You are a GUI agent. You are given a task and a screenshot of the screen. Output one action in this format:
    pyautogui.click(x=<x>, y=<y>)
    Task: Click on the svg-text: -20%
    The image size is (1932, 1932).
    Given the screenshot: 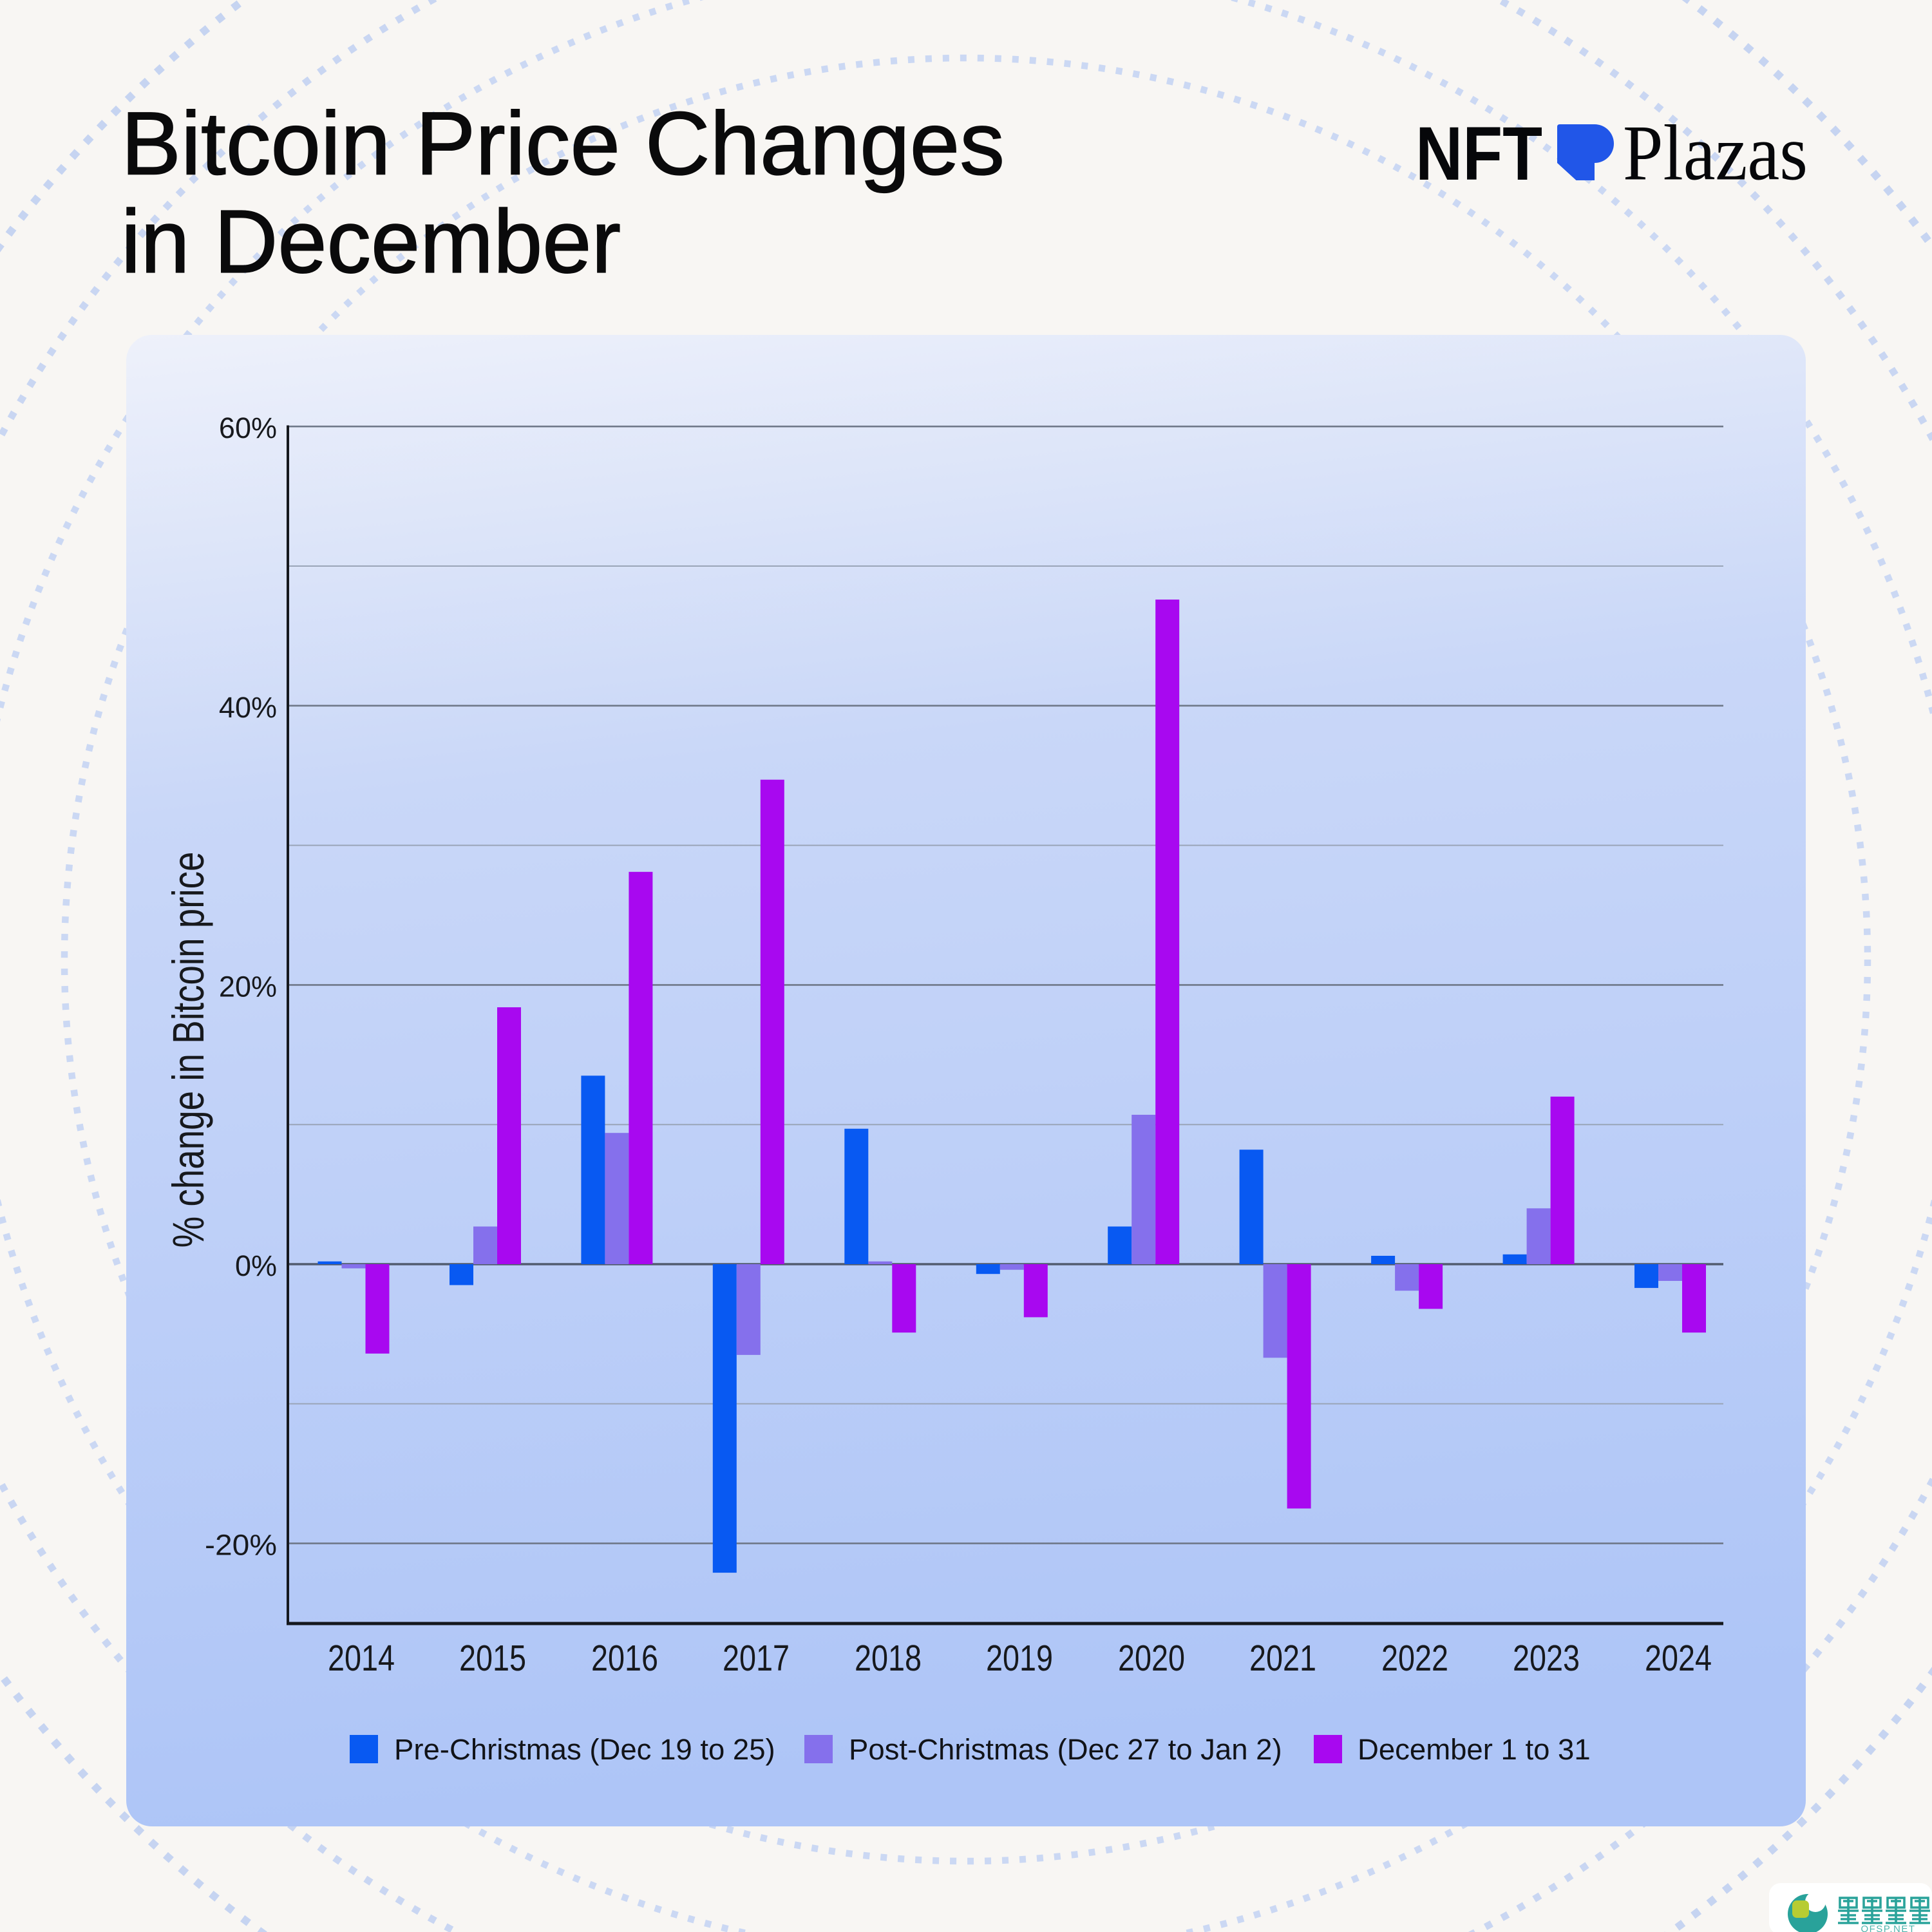 What is the action you would take?
    pyautogui.click(x=241, y=1545)
    